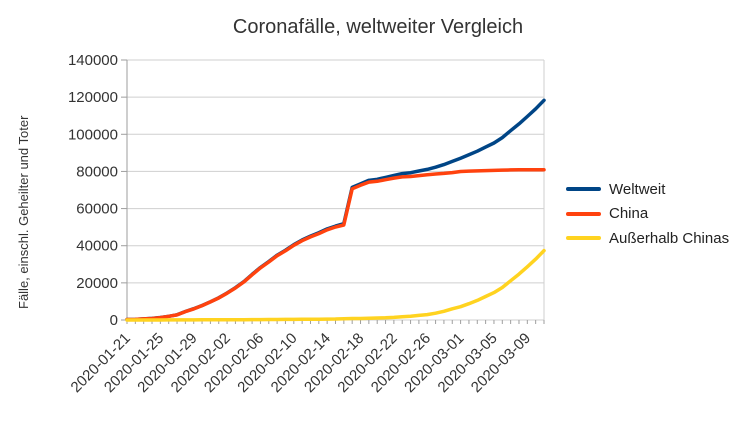 Image resolution: width=756 pixels, height=425 pixels. What do you see at coordinates (378, 27) in the screenshot?
I see `chart-title: Coronafälle, weltweiter Vergleich` at bounding box center [378, 27].